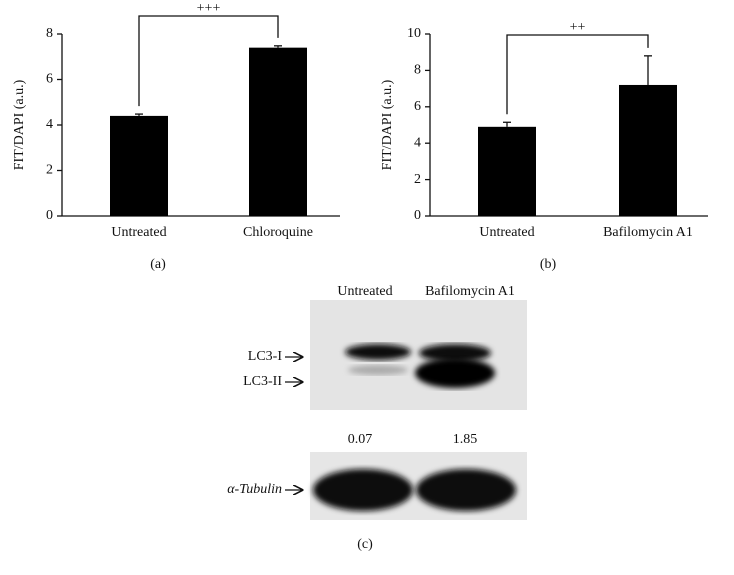 The width and height of the screenshot is (734, 575). What do you see at coordinates (578, 27) in the screenshot?
I see `annotation: ++` at bounding box center [578, 27].